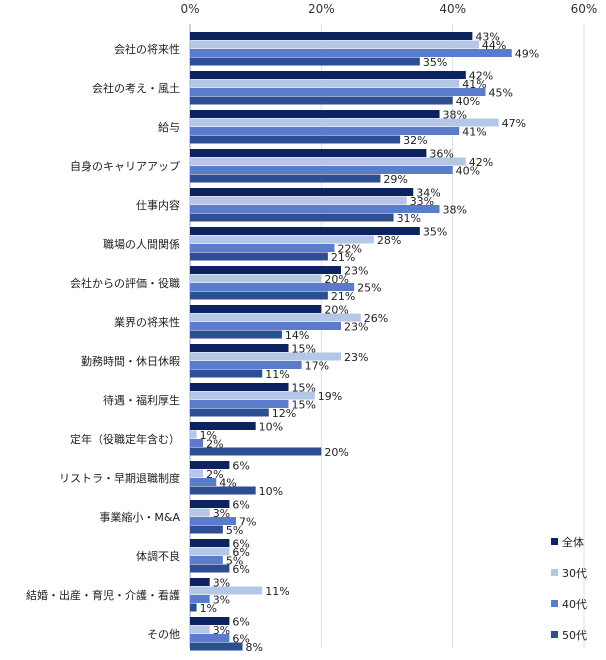  Describe the element at coordinates (136, 88) in the screenshot. I see `category-label: 会社の考え・風土` at that location.